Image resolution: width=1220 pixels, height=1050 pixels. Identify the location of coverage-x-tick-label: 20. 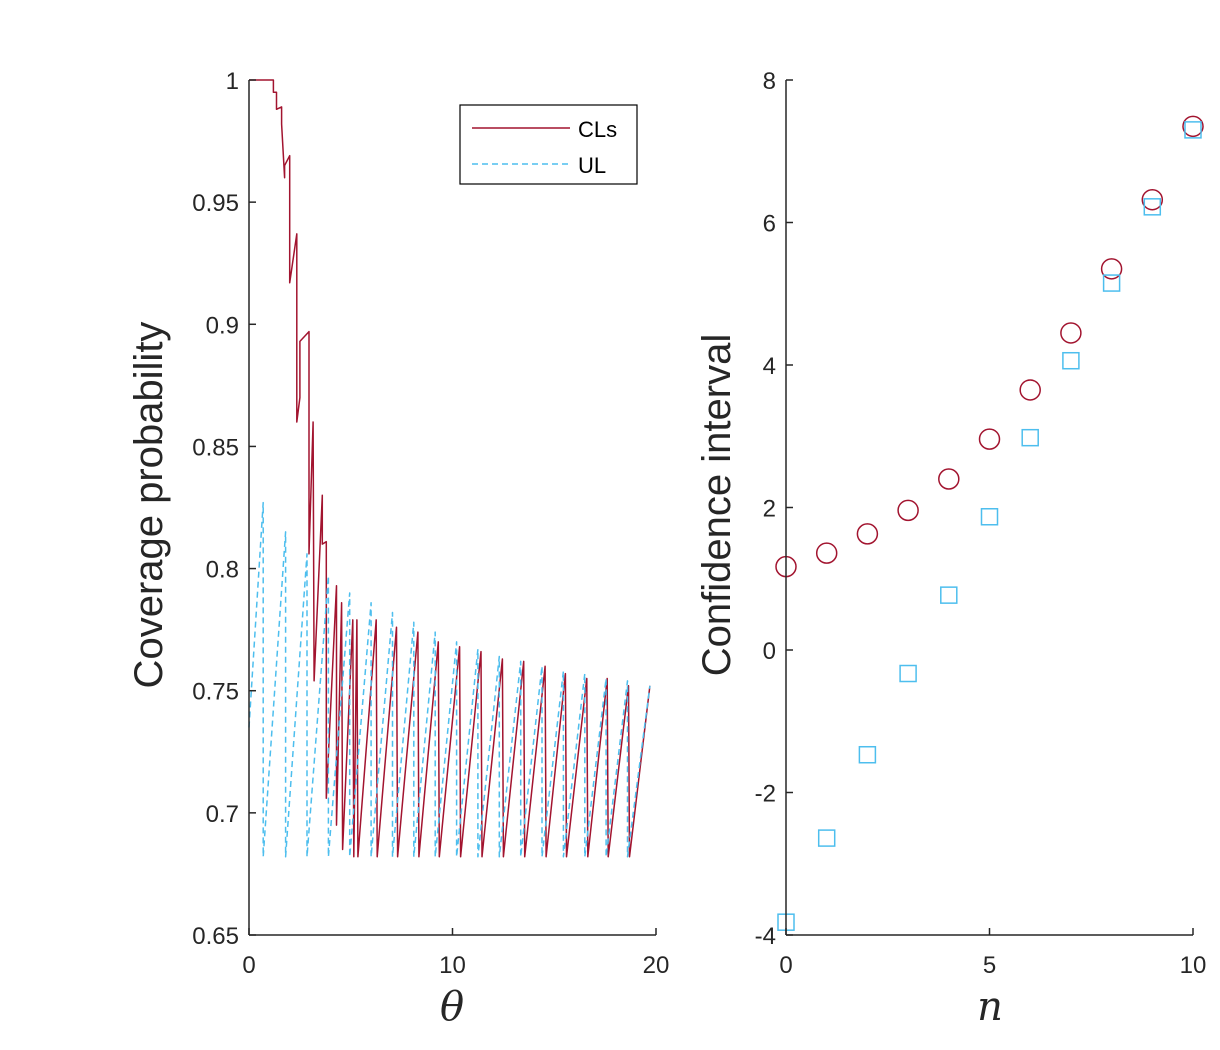
(656, 965).